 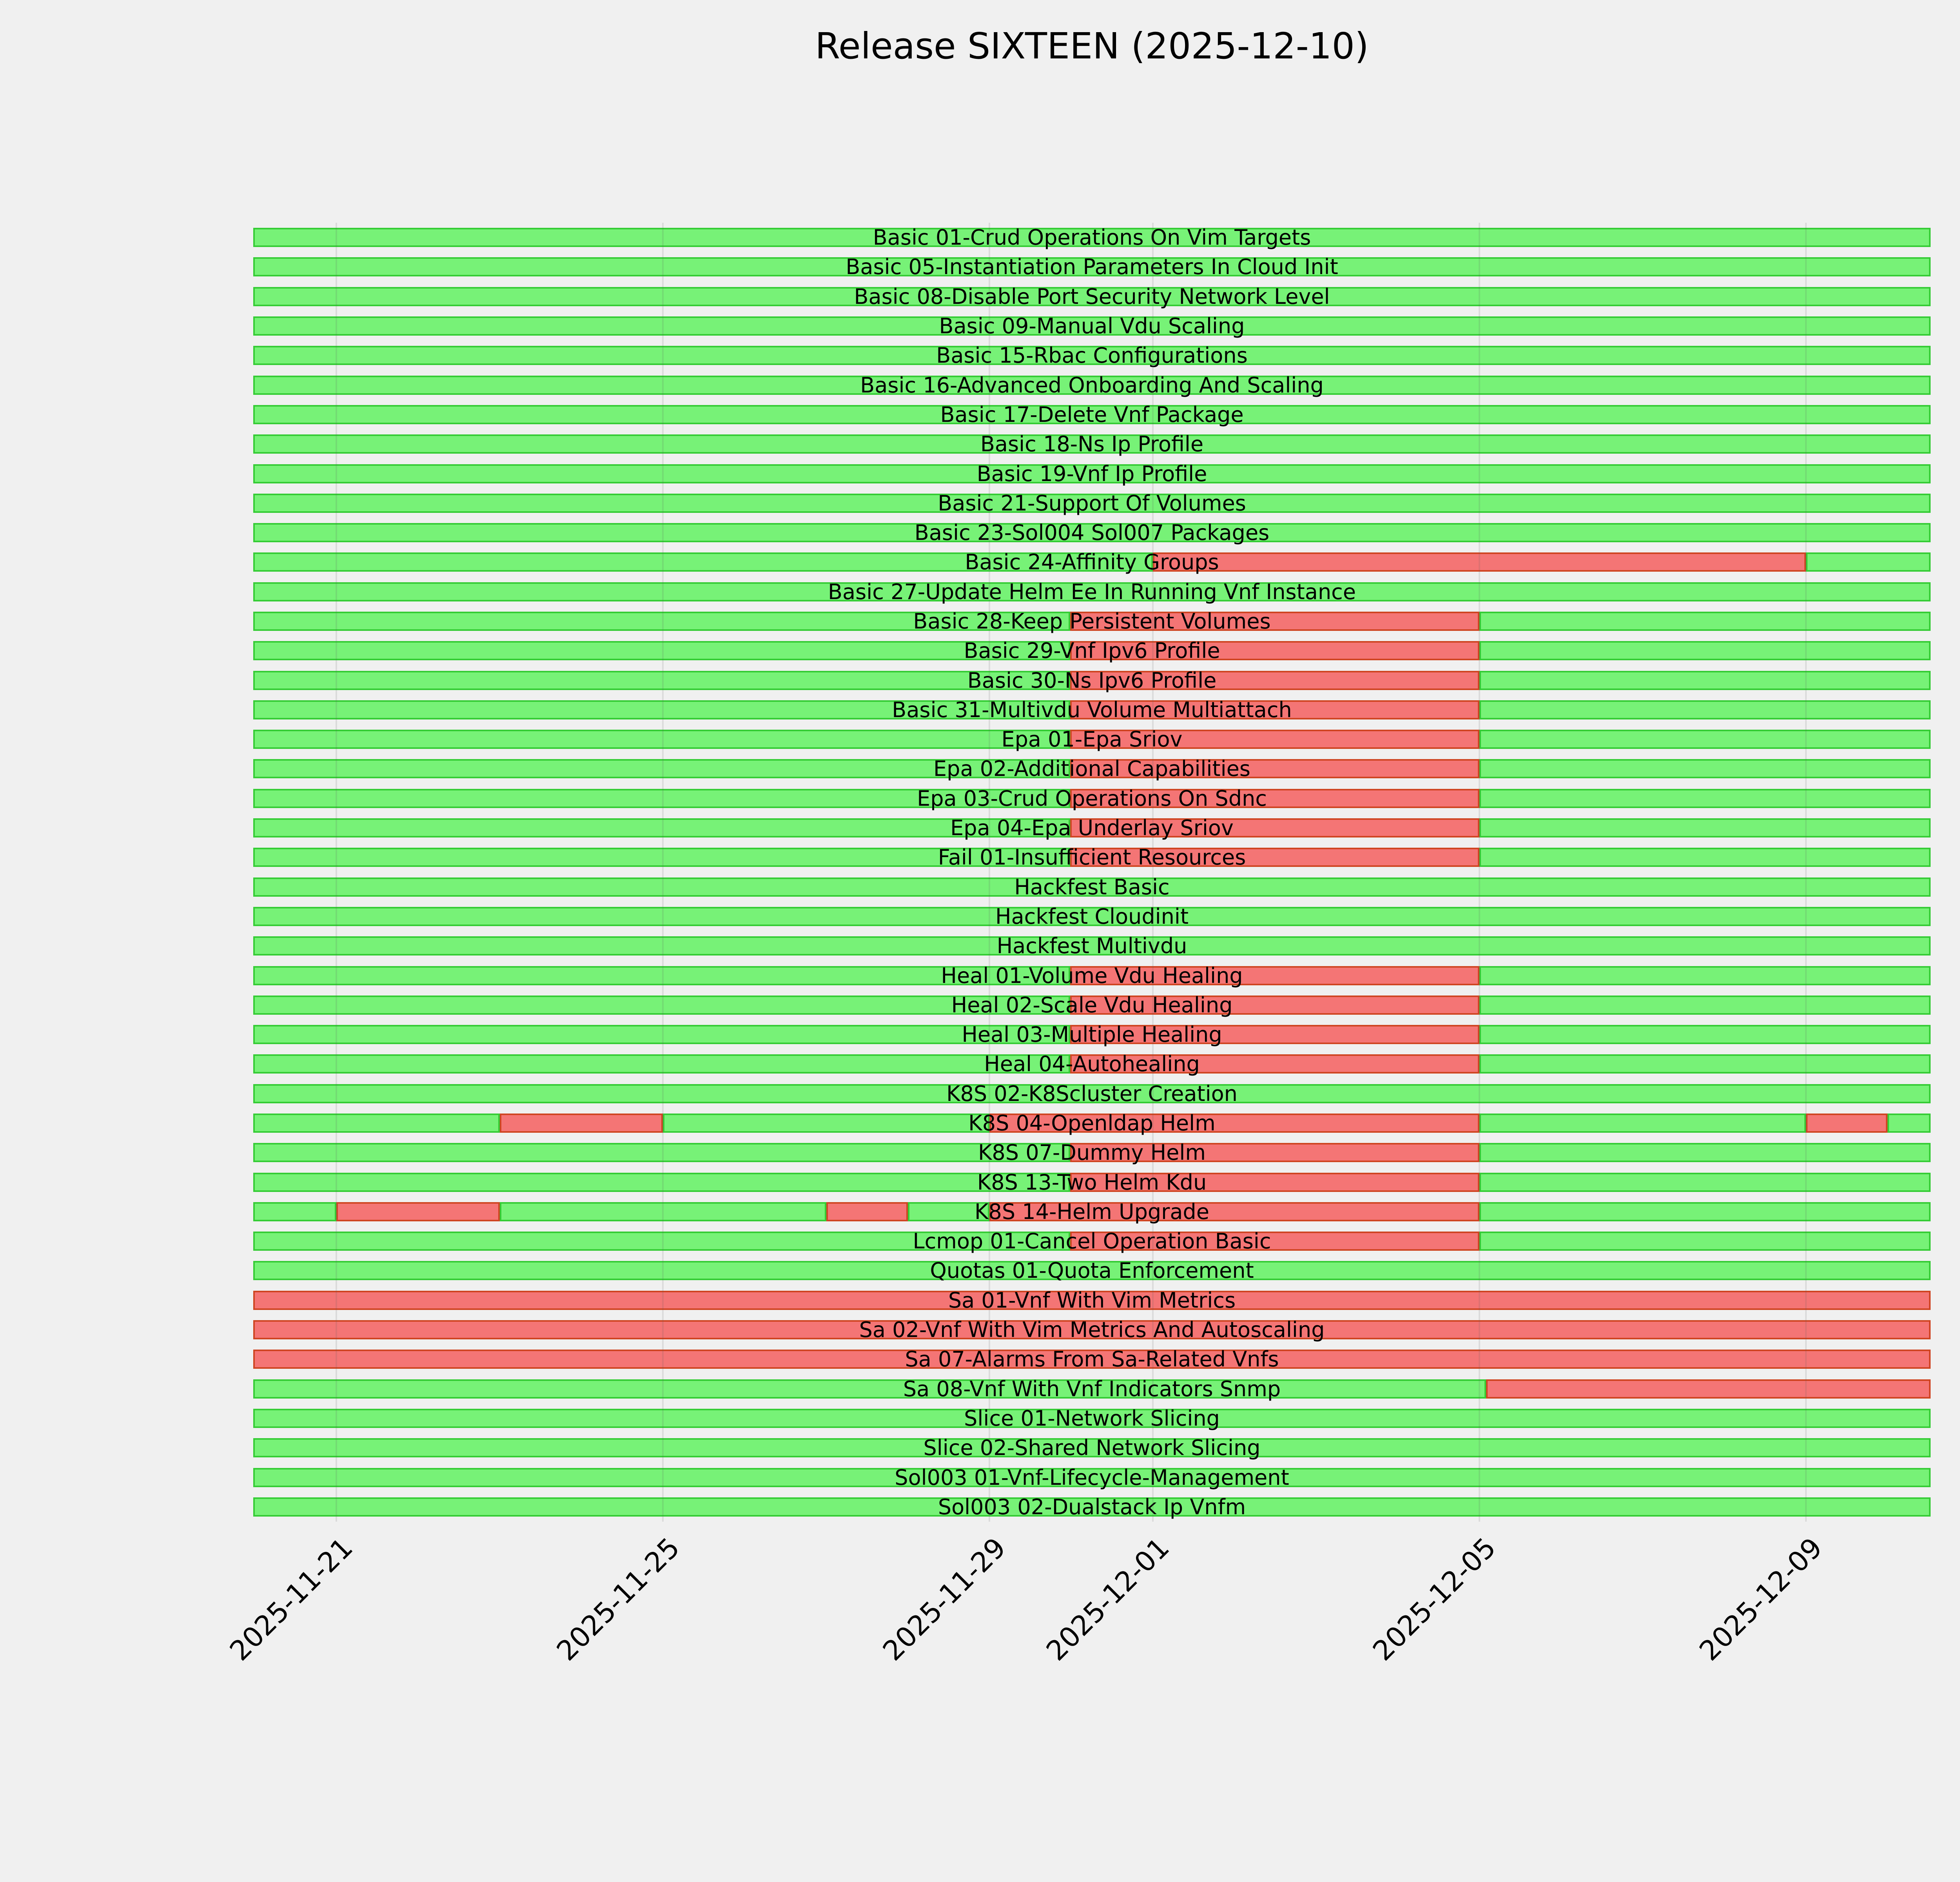 What do you see at coordinates (291, 1599) in the screenshot?
I see `x-tick-label: 2025-11-21` at bounding box center [291, 1599].